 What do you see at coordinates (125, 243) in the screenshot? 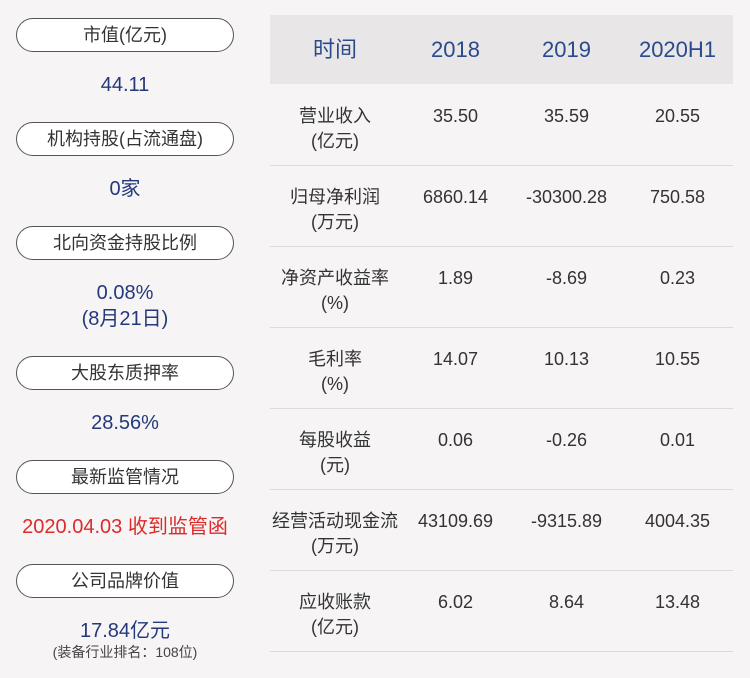
I see `pill-label: 北向资金持股比例` at bounding box center [125, 243].